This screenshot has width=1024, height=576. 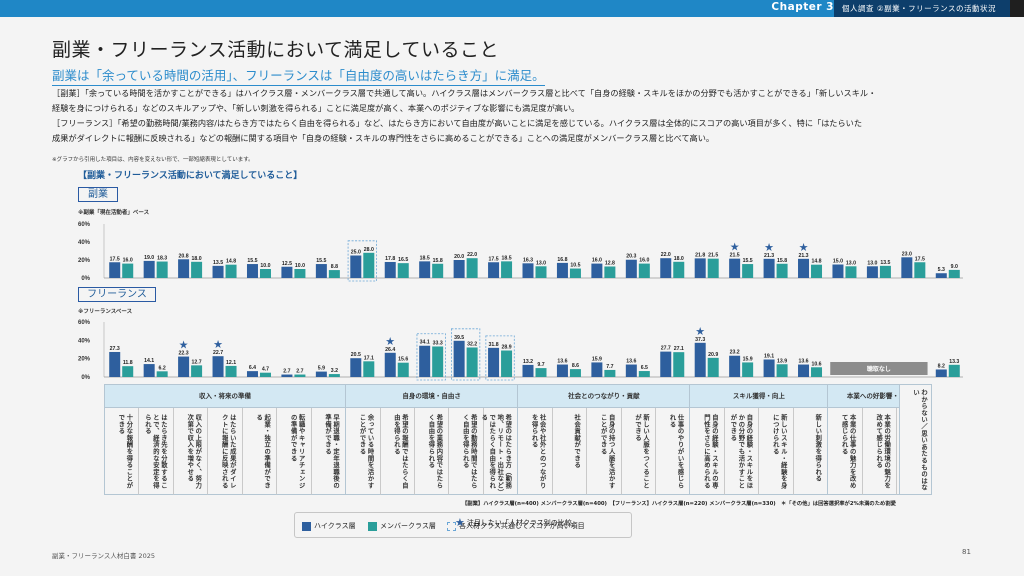 I want to click on header-bar: Chapter 3 個人調査 ②副業・フリーランスの活動状況, so click(x=512, y=8).